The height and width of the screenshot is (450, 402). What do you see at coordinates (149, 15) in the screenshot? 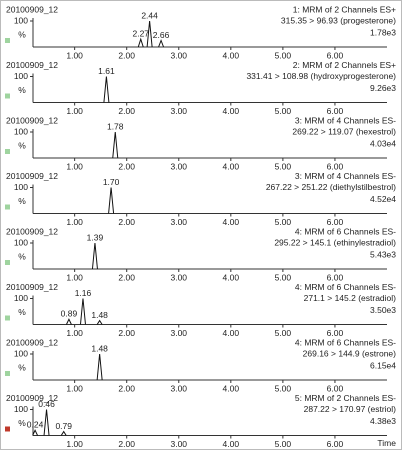
I see `peak-label: 2.44` at bounding box center [149, 15].